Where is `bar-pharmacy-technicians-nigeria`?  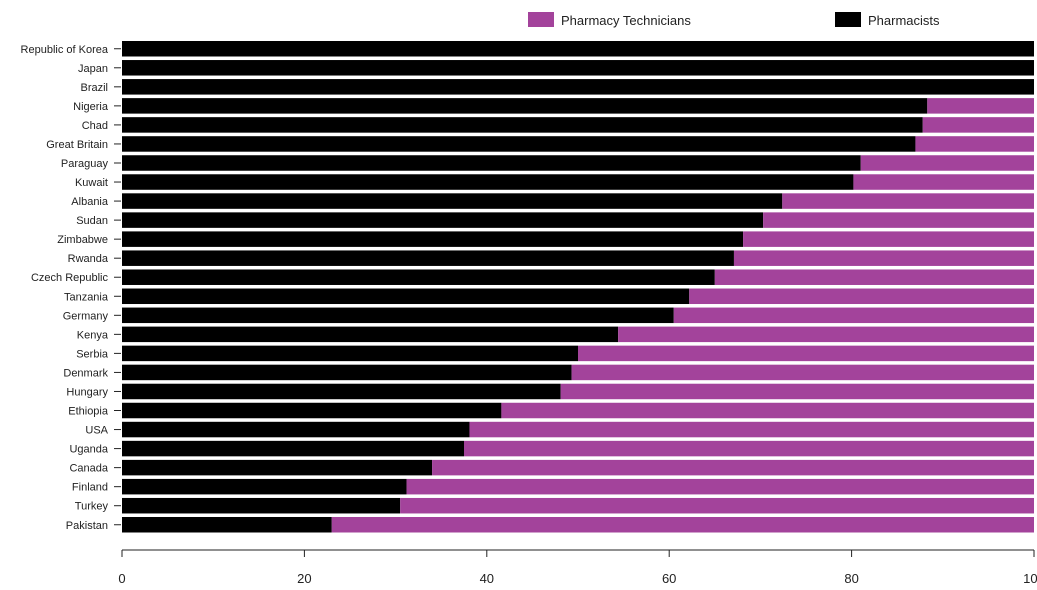 bar-pharmacy-technicians-nigeria is located at coordinates (980, 106).